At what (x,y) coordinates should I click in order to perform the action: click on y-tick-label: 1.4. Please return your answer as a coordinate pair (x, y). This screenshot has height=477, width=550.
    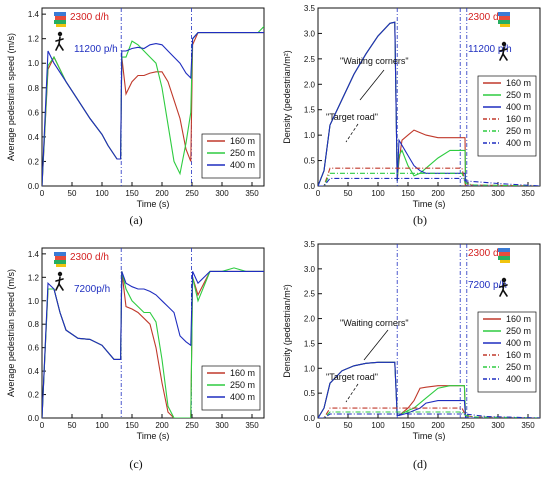
    Looking at the image, I should click on (34, 254).